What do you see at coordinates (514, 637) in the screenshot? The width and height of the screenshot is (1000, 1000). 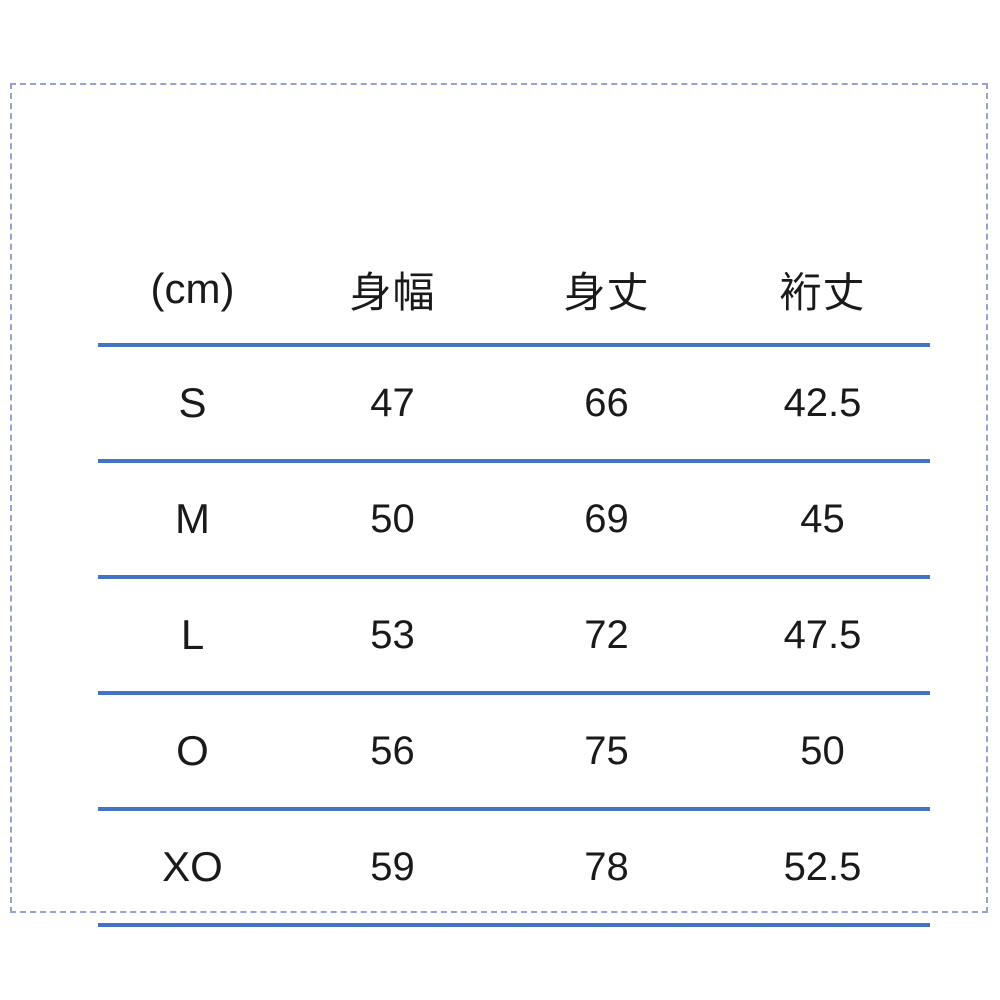 I see `table-row: L 53 72 47.5` at bounding box center [514, 637].